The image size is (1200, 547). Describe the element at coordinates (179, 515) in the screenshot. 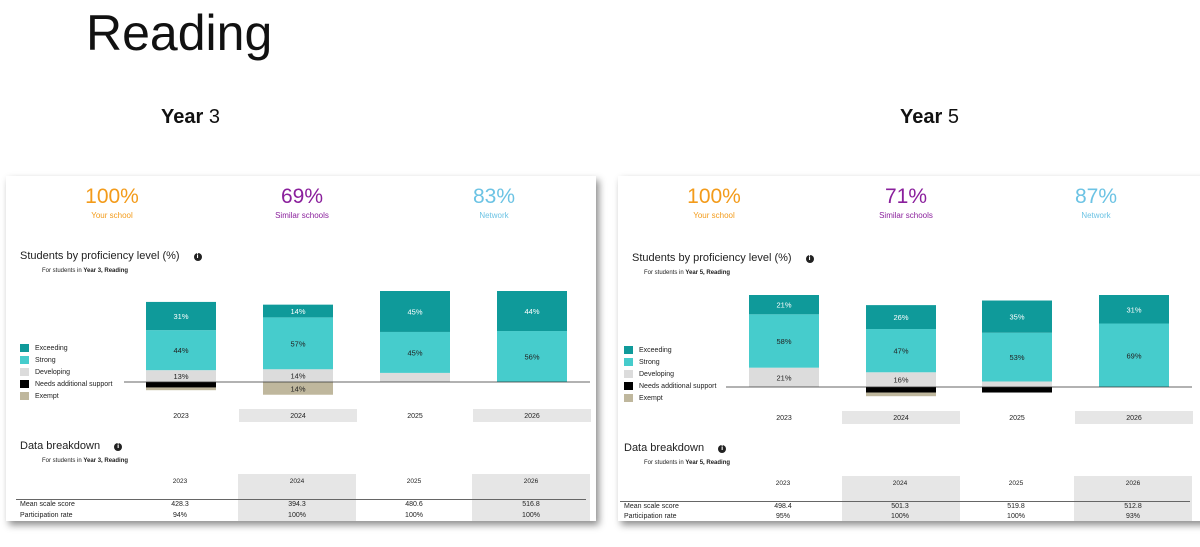

I see `table-cell: 94%` at that location.